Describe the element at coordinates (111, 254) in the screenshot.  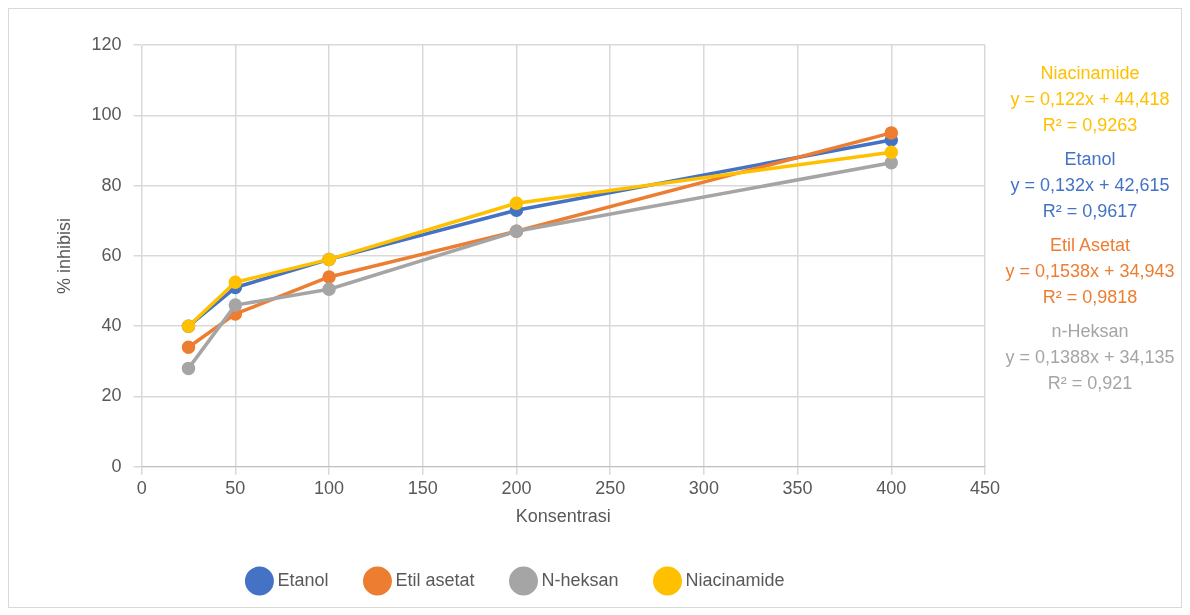
I see `y-tick-label: 60` at that location.